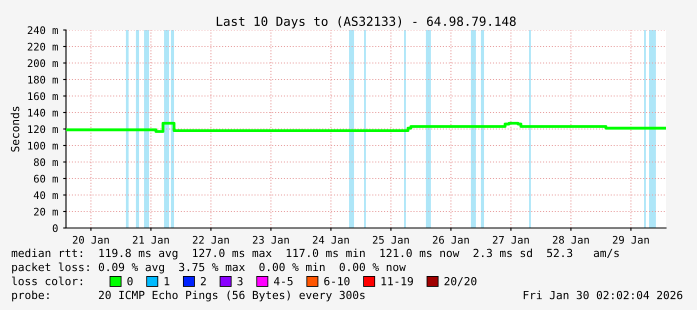 Image resolution: width=697 pixels, height=310 pixels. I want to click on x-tick-label: 25 Jan, so click(390, 240).